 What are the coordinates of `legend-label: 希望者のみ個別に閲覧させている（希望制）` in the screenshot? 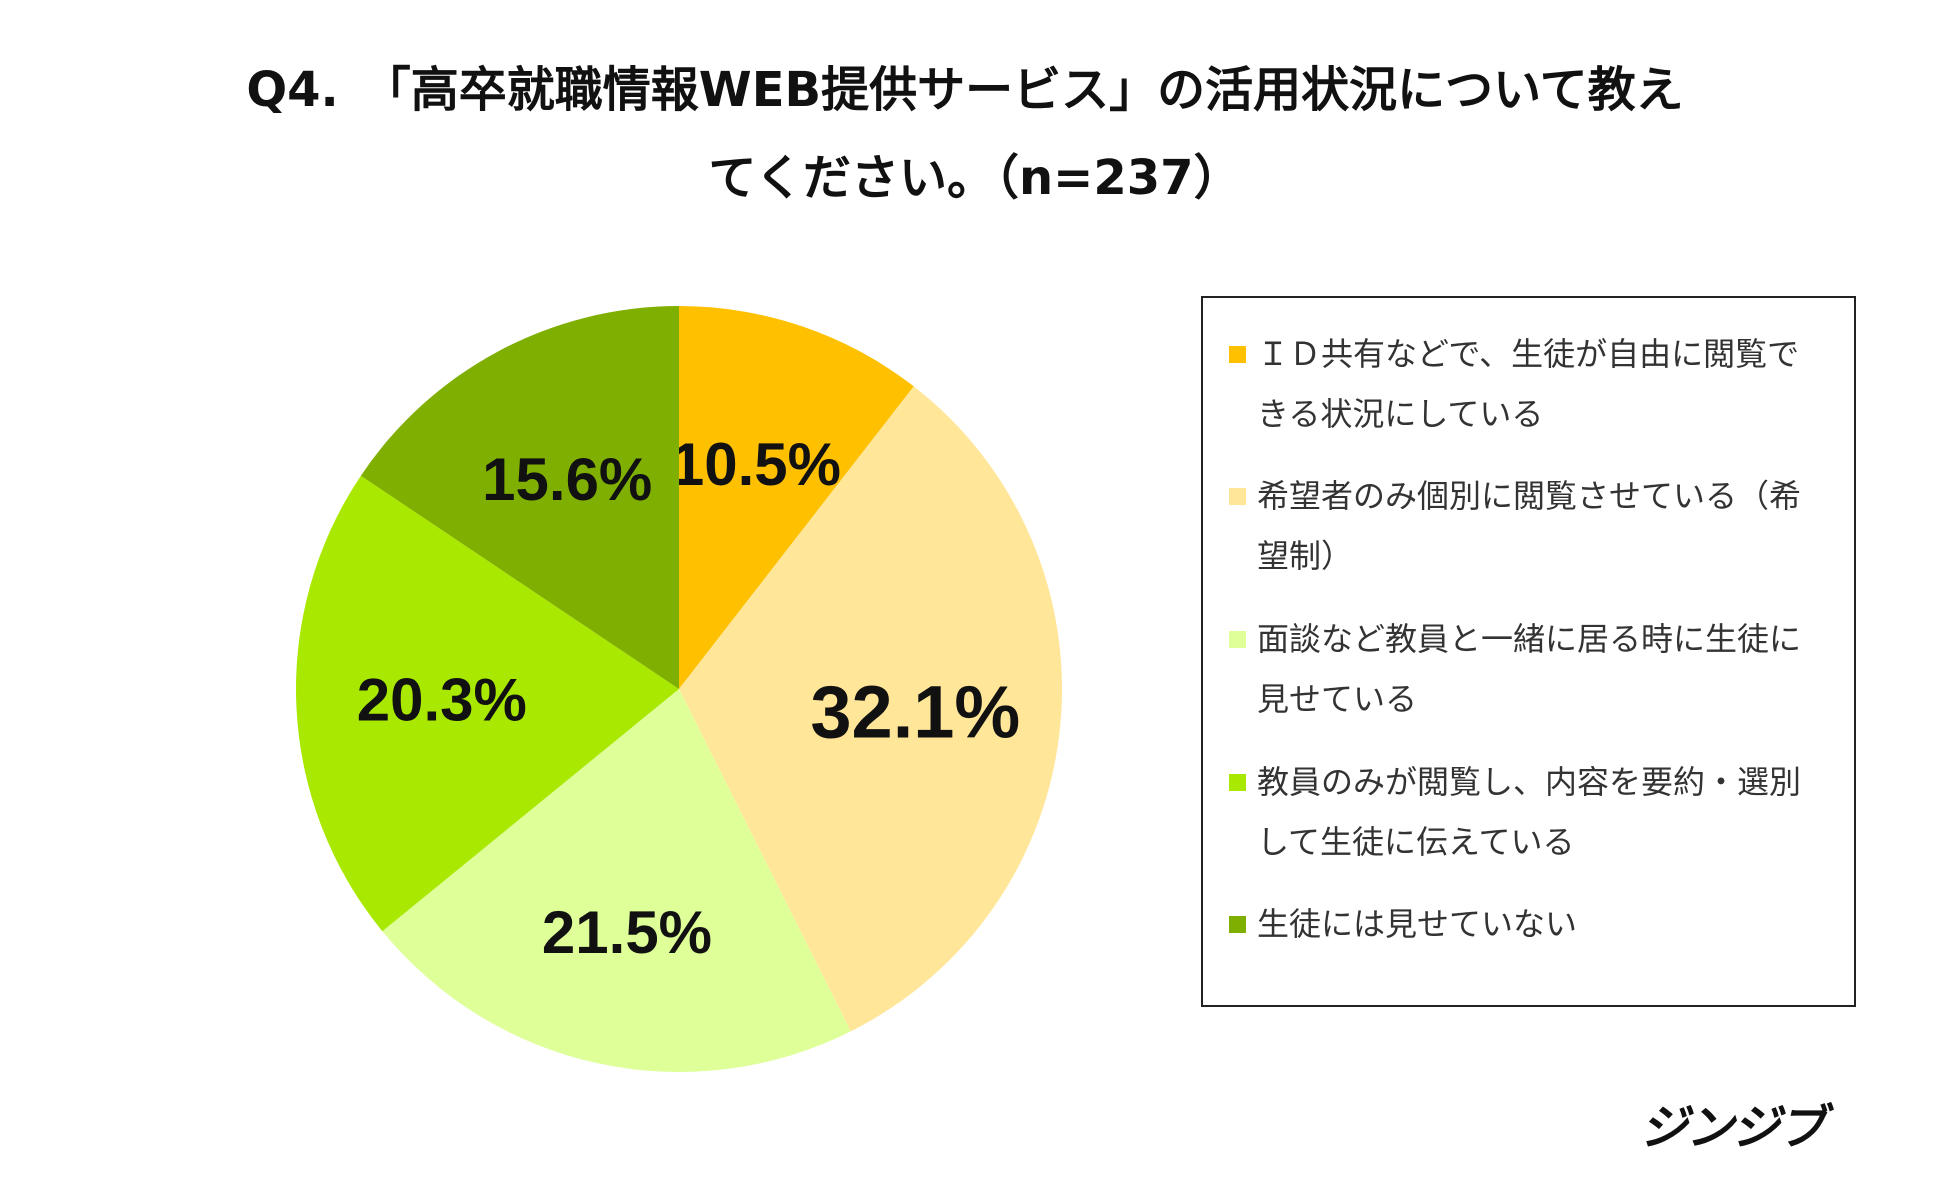 It's located at (1529, 526).